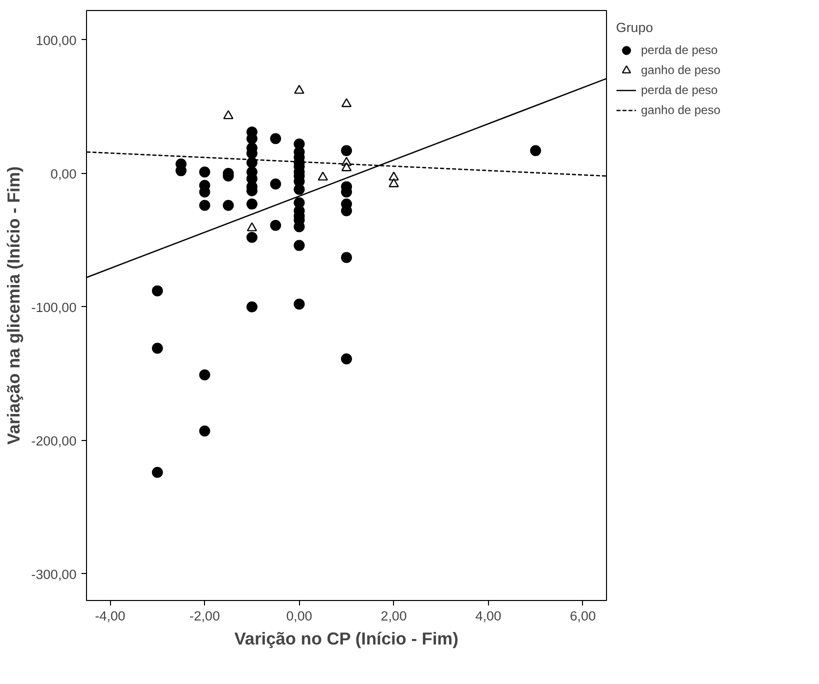  What do you see at coordinates (56, 40) in the screenshot?
I see `y-tick-label: 100,00` at bounding box center [56, 40].